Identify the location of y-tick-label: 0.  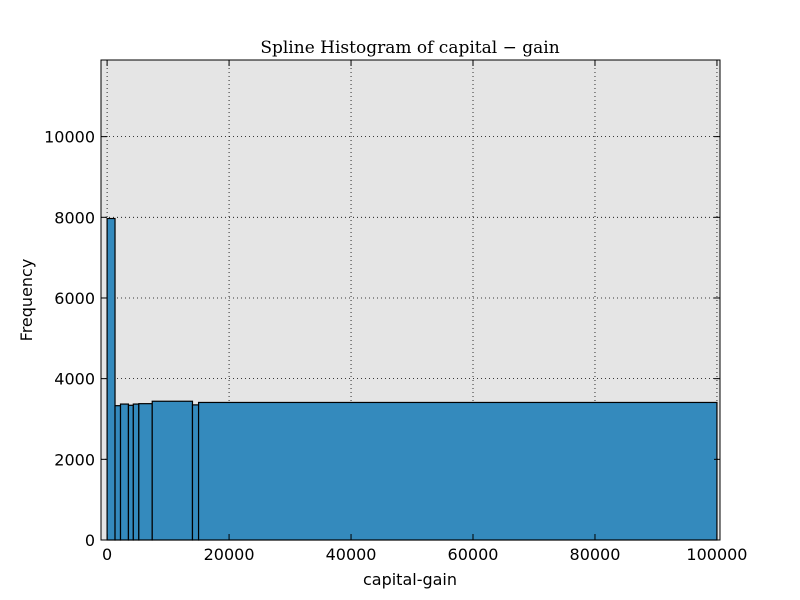
(90, 540).